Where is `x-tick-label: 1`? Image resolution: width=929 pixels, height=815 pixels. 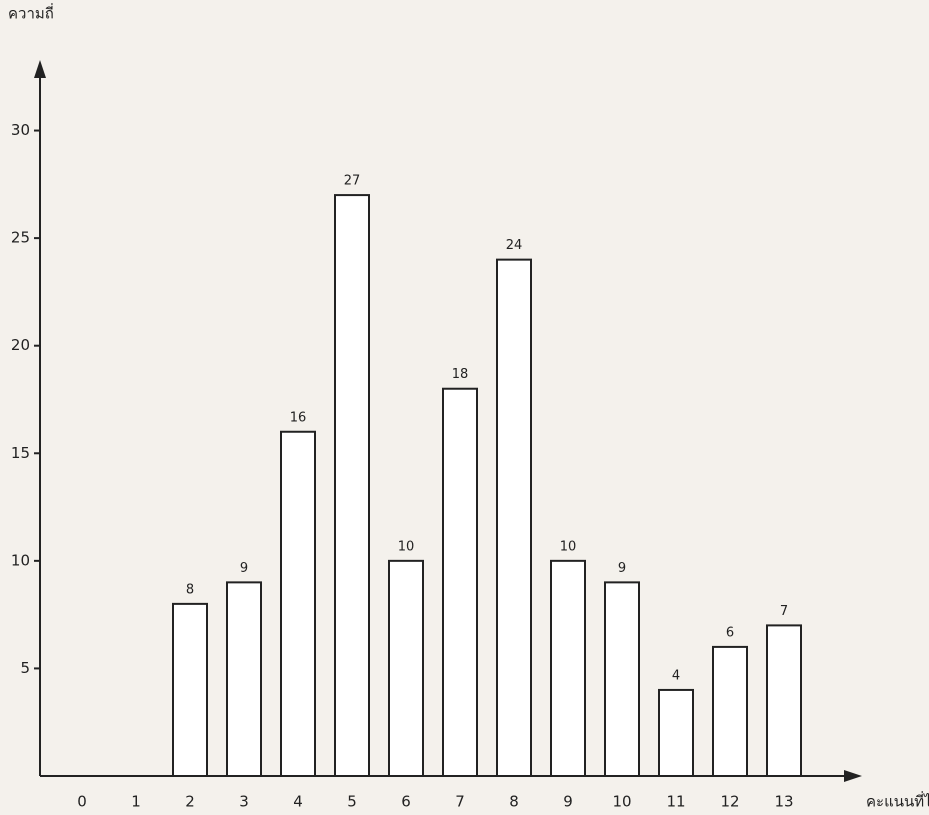 x-tick-label: 1 is located at coordinates (136, 802).